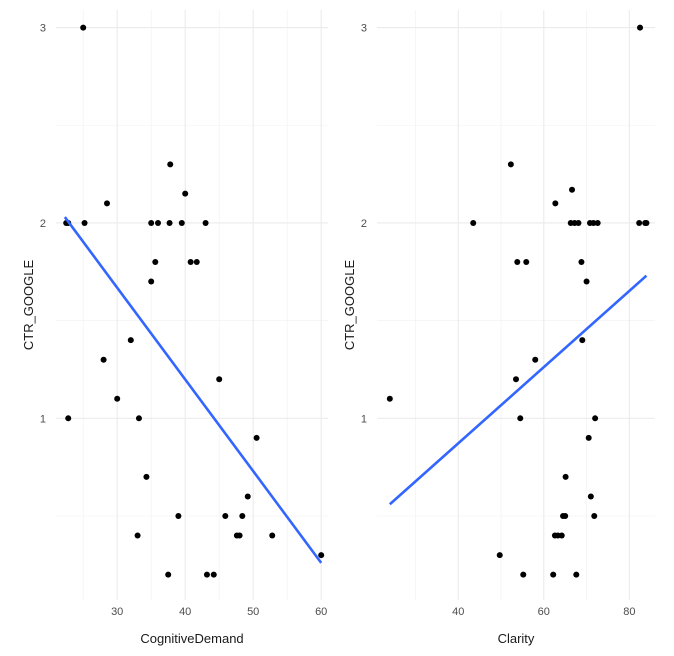  I want to click on regression-line, so click(518, 390).